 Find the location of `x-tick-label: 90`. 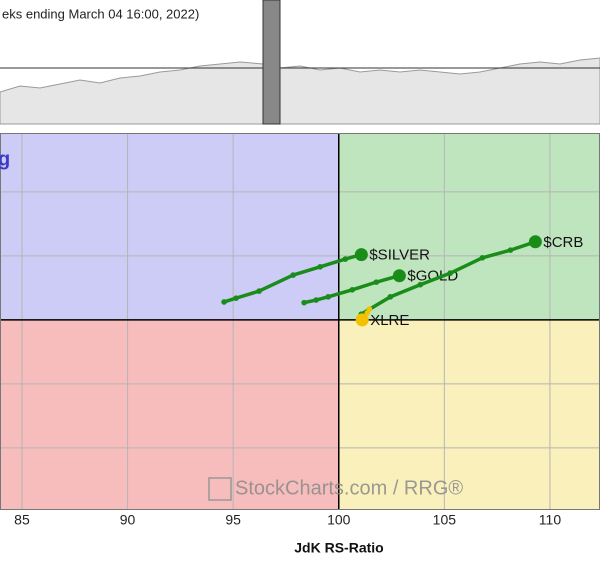

x-tick-label: 90 is located at coordinates (128, 520).